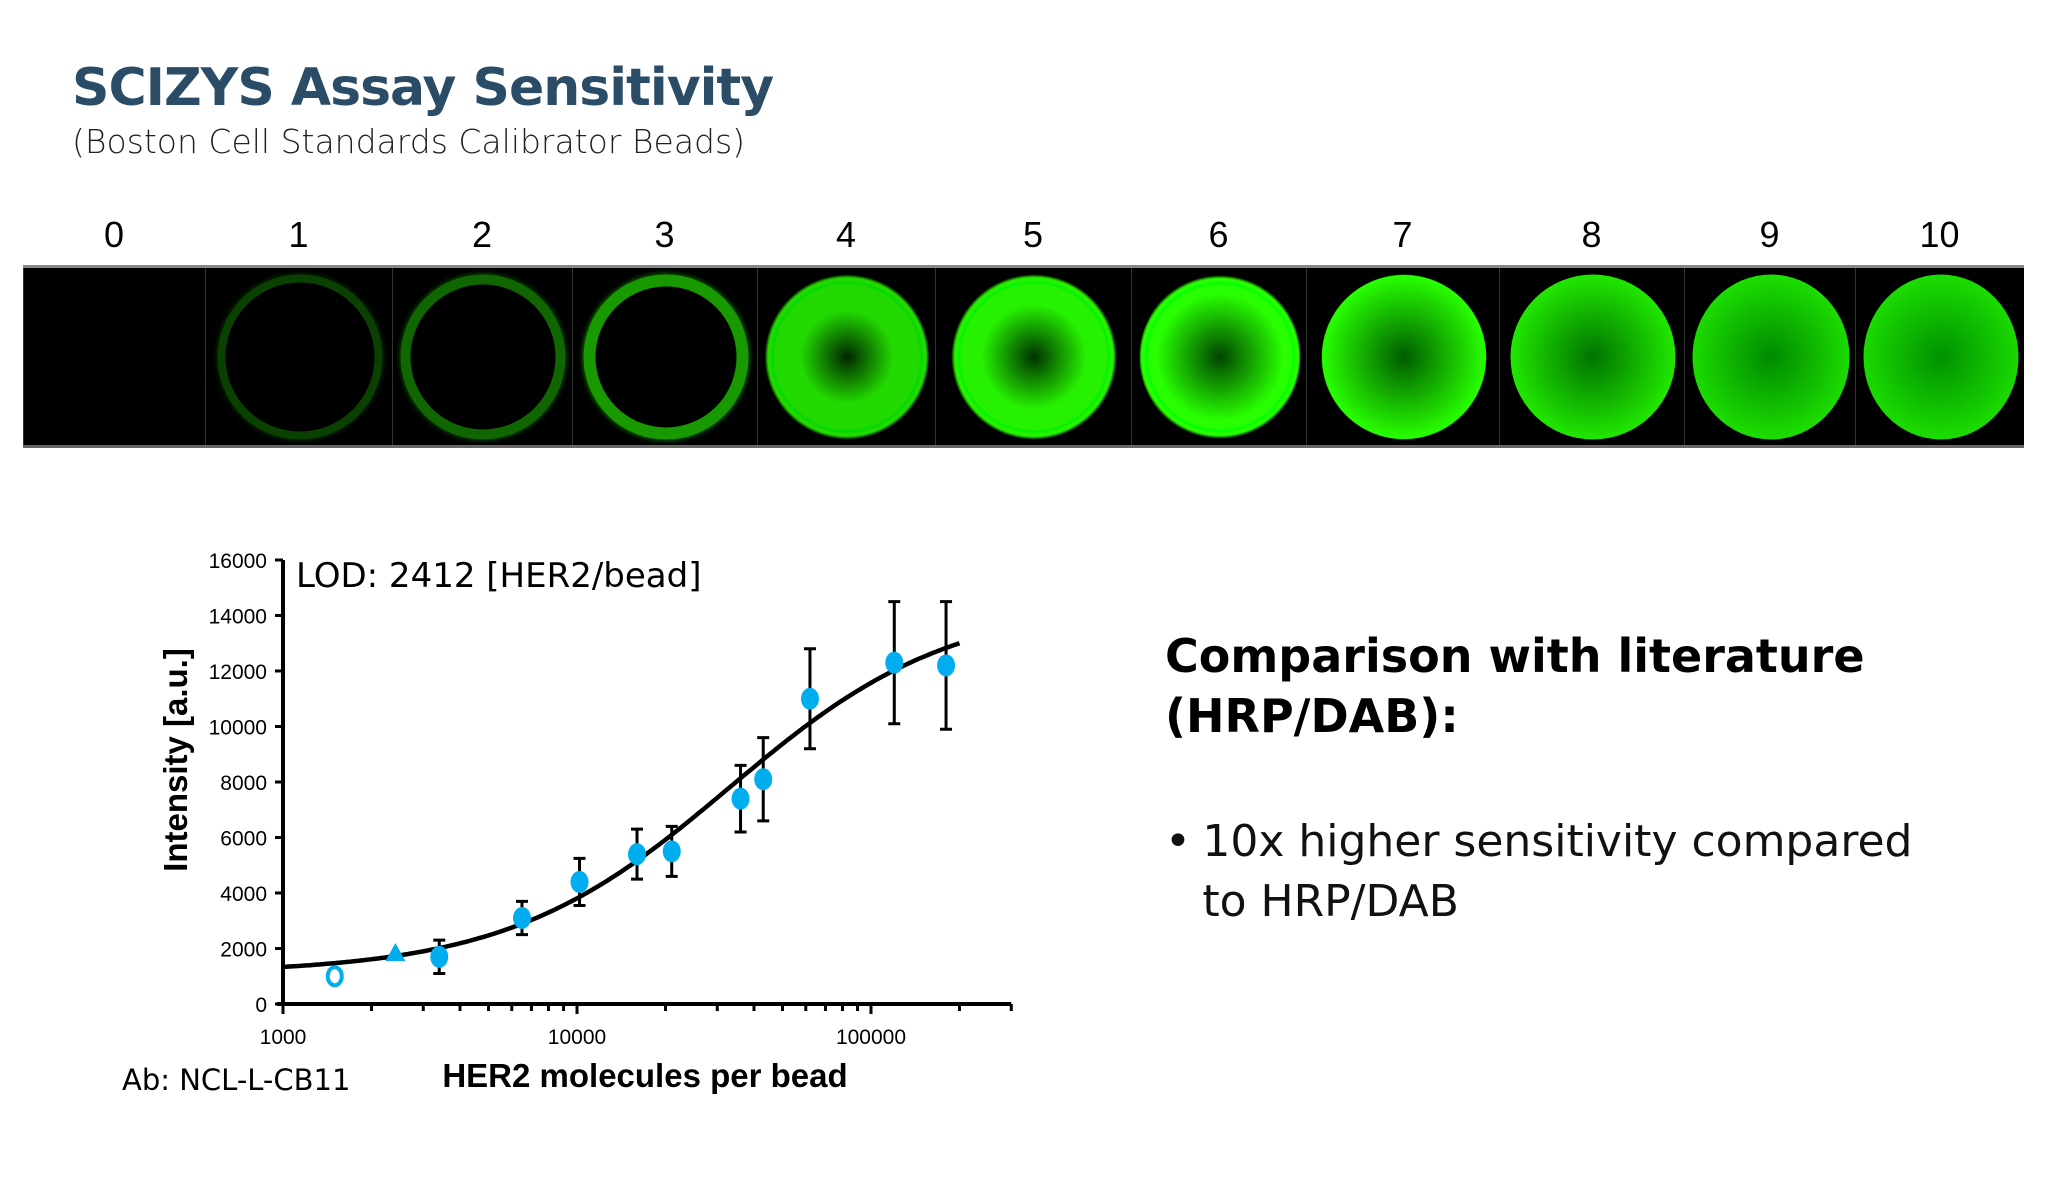 Image resolution: width=2048 pixels, height=1179 pixels. I want to click on y-axis-label: Intensity [a.u.], so click(175, 760).